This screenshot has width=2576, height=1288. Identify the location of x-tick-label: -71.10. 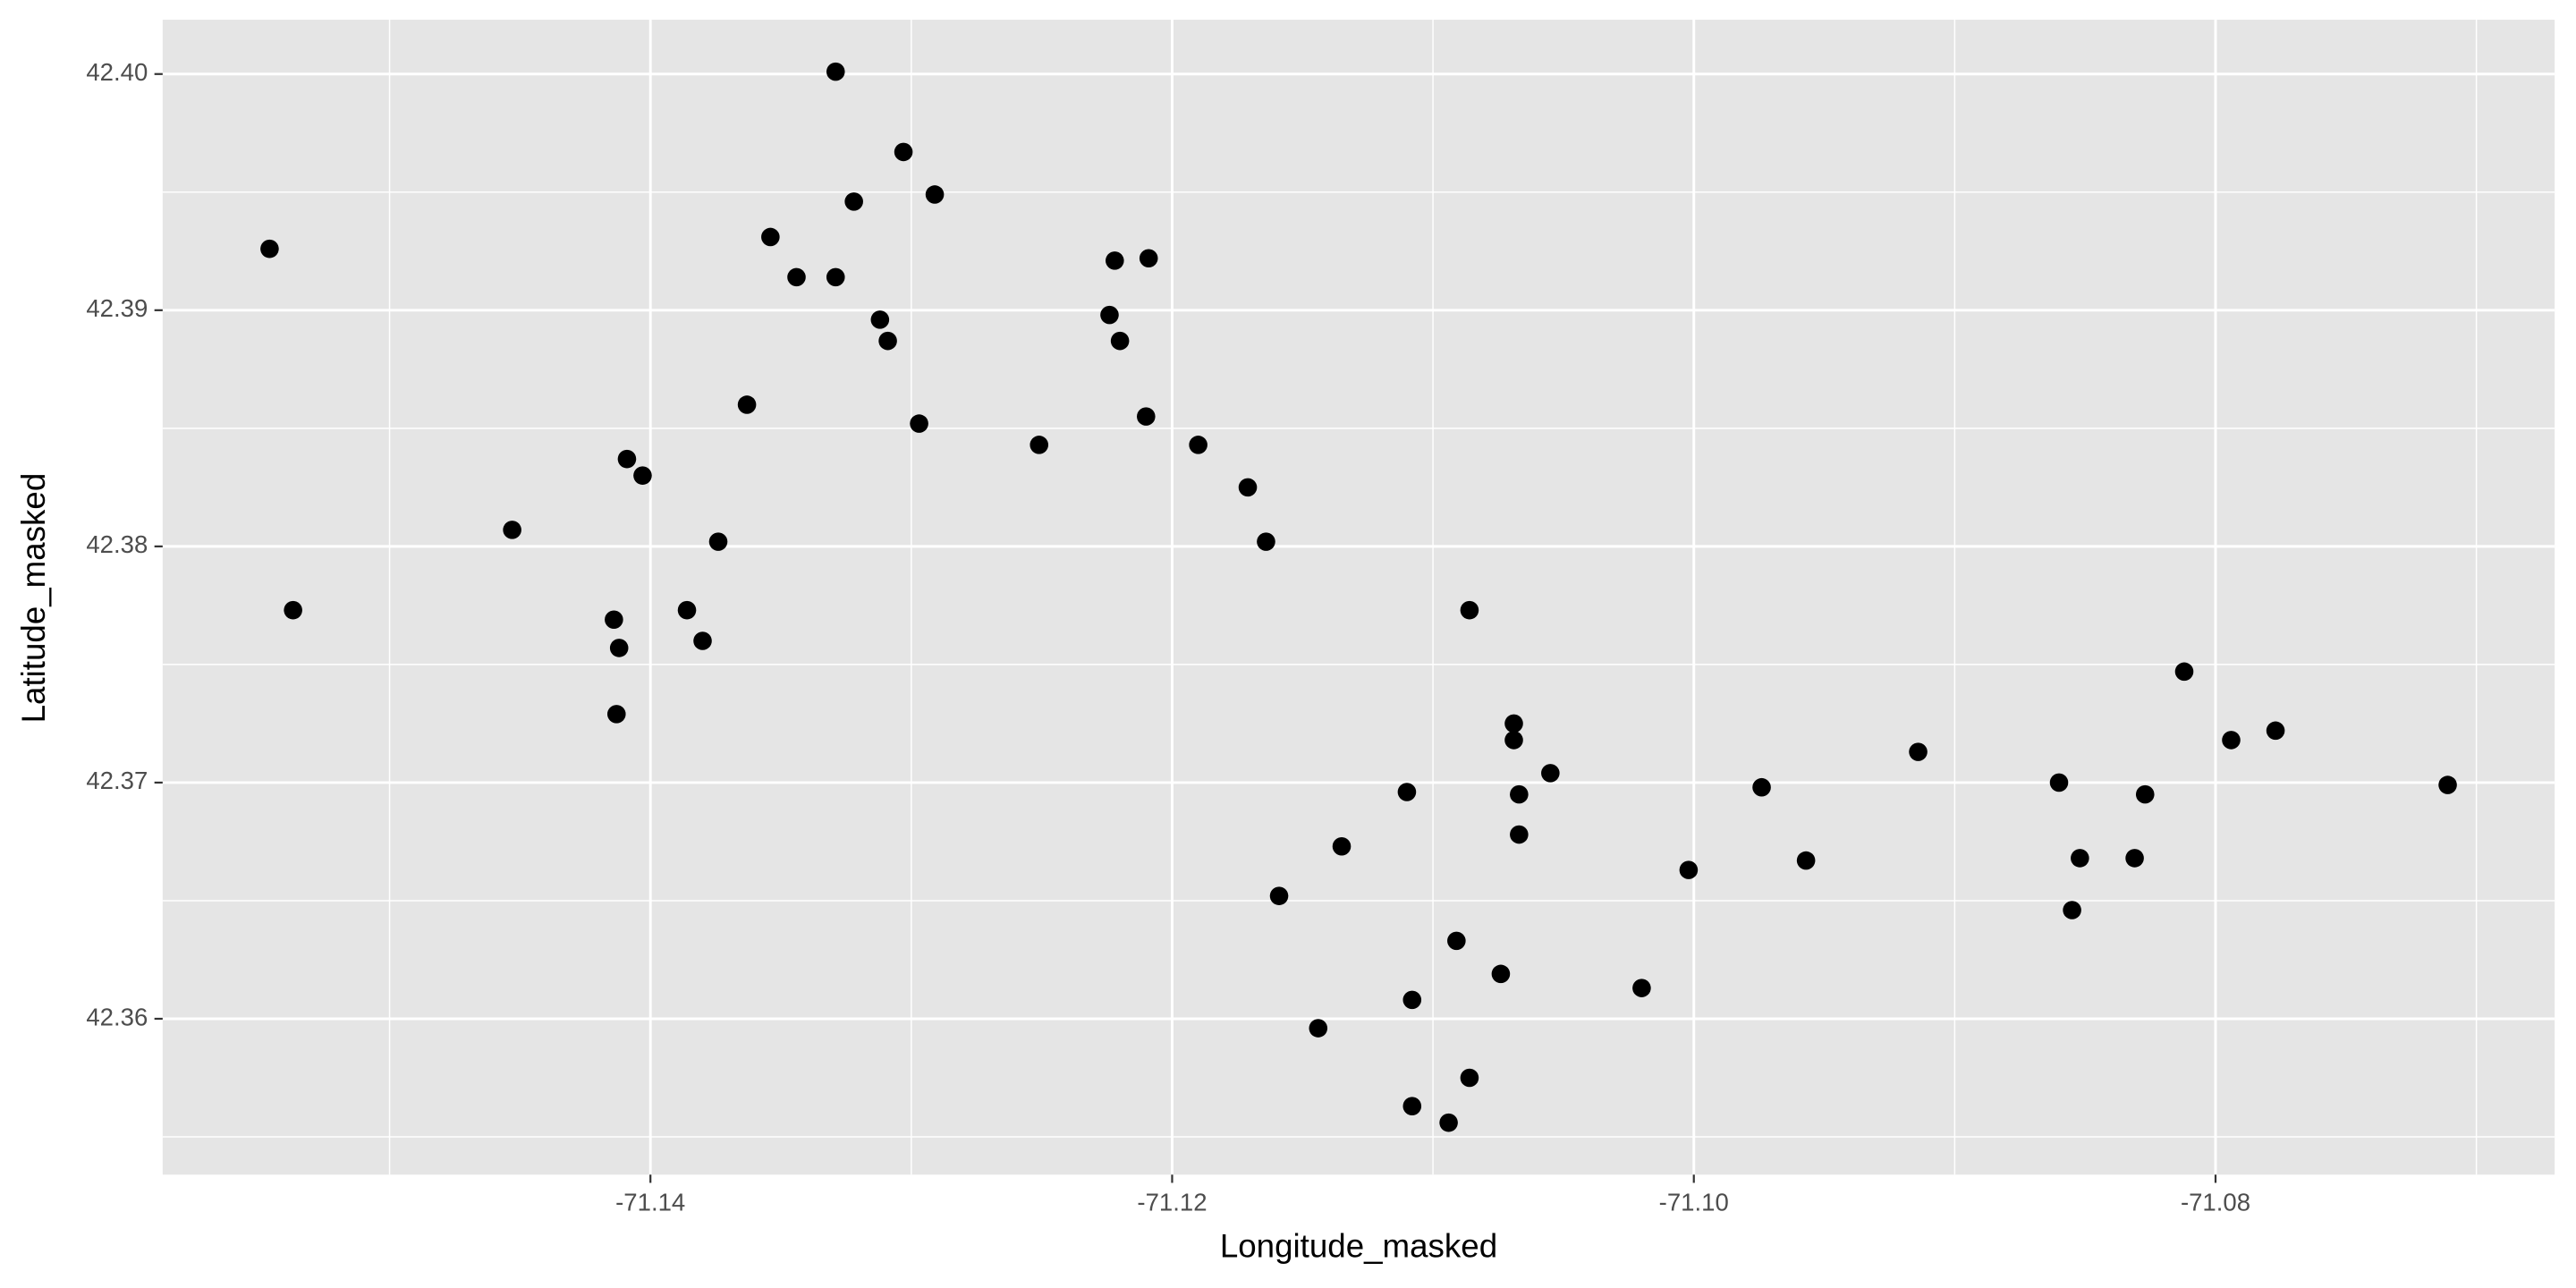
(1694, 1202).